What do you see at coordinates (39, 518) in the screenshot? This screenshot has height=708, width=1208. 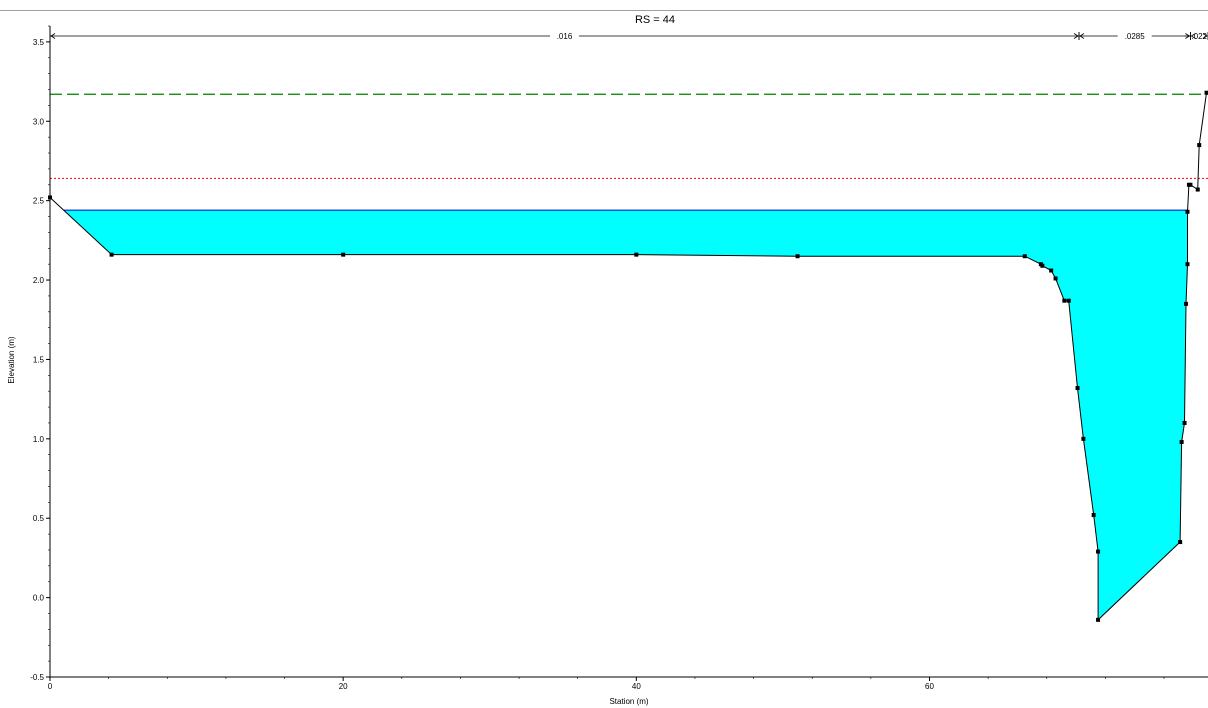 I see `y-tick-label: 0.5` at bounding box center [39, 518].